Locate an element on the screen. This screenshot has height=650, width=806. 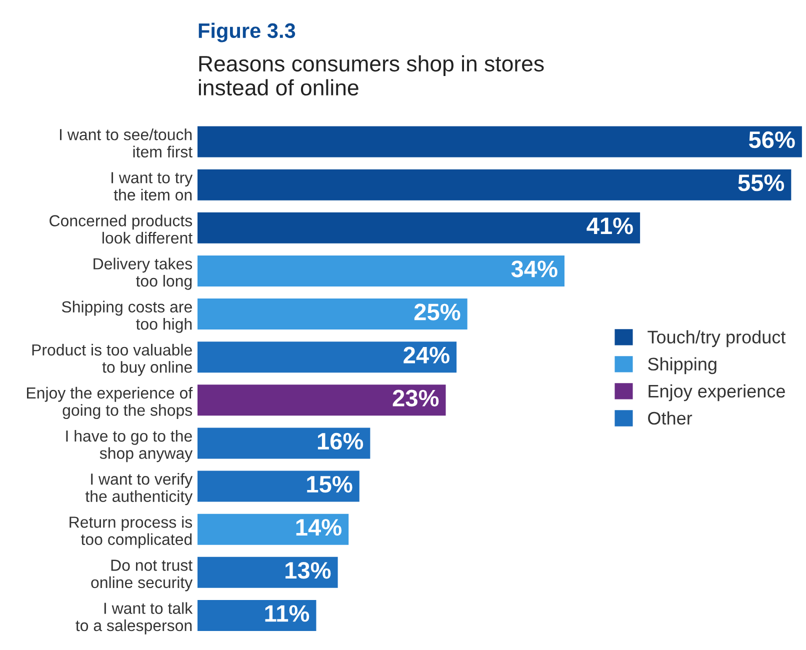
y-tick-label: Product is too valuable to buy online is located at coordinates (112, 360).